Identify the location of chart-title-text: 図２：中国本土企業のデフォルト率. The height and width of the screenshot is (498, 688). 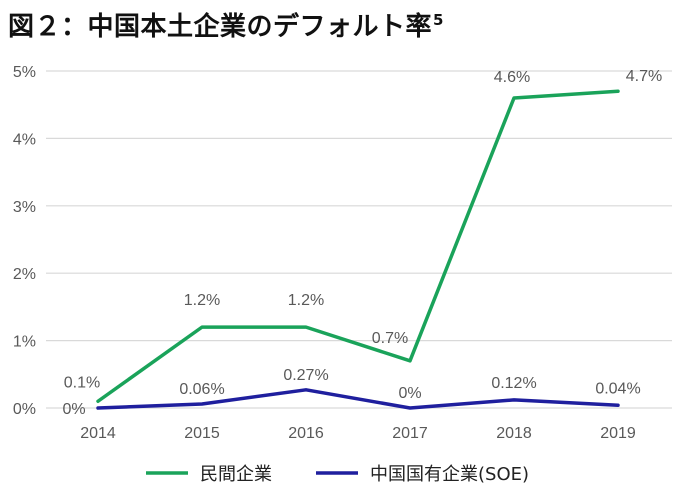
(220, 27).